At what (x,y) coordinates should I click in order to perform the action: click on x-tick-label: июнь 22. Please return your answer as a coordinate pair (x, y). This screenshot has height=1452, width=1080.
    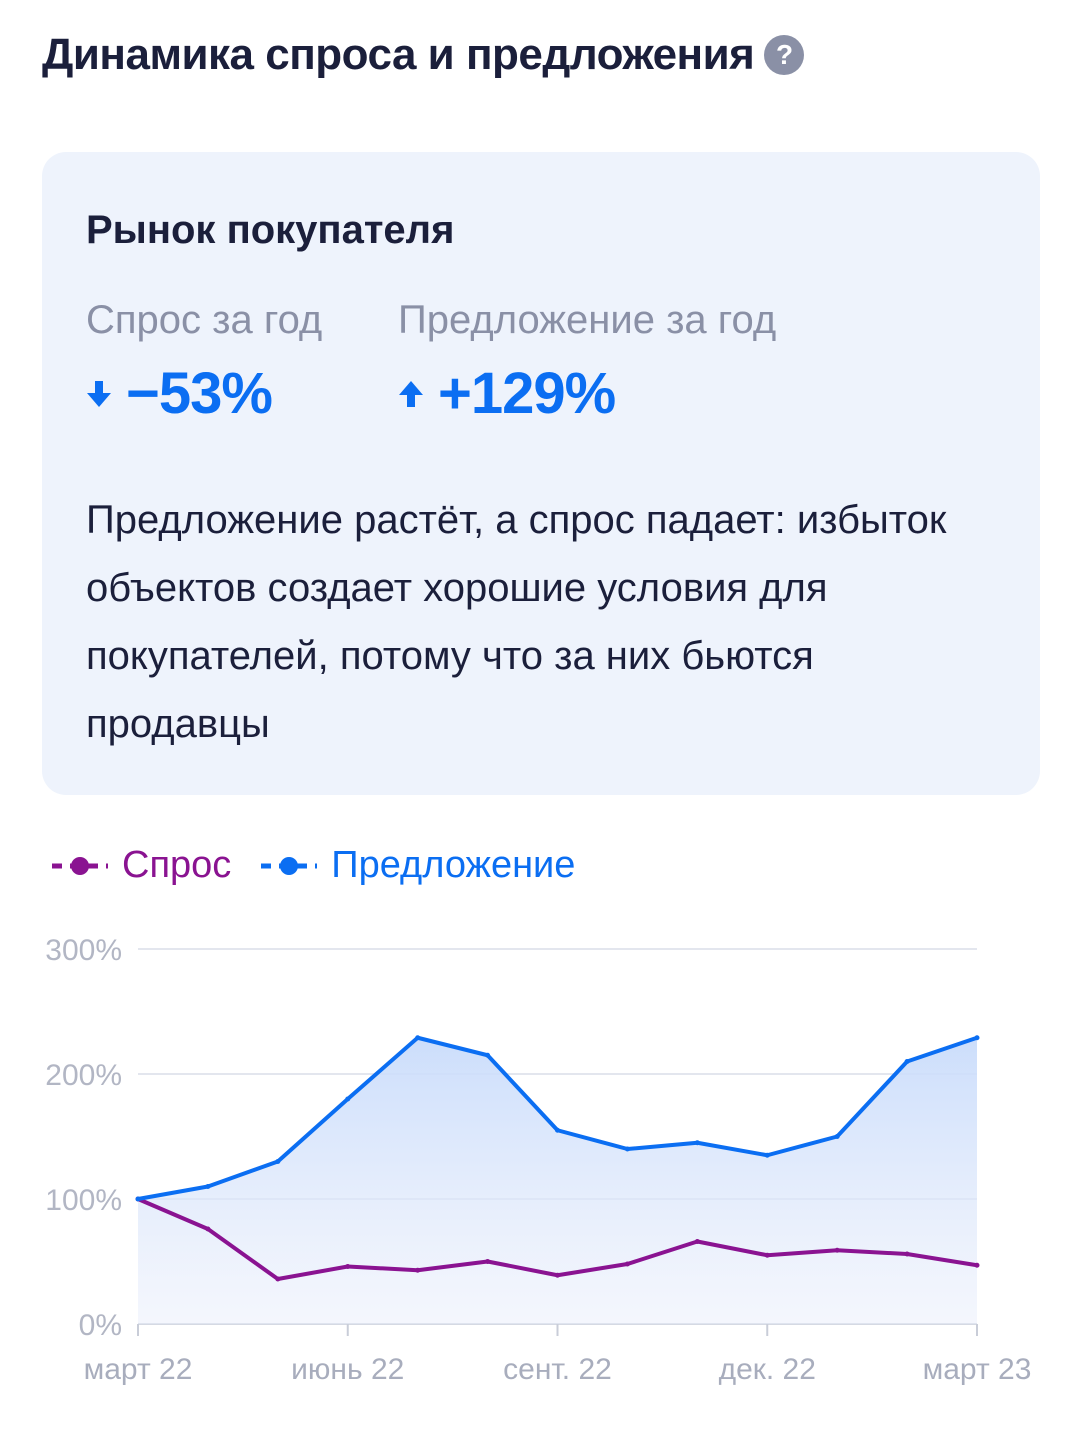
    Looking at the image, I should click on (347, 1369).